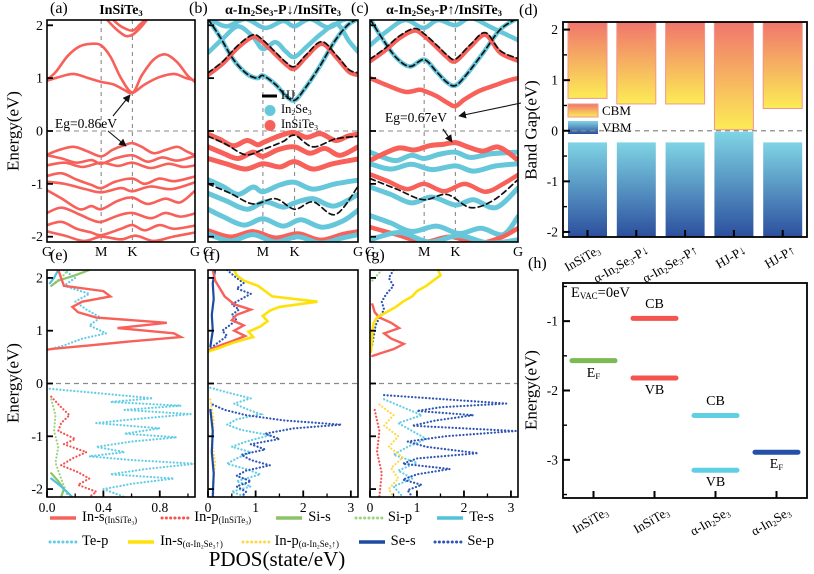  Describe the element at coordinates (783, 189) in the screenshot. I see `vbm-bar` at that location.